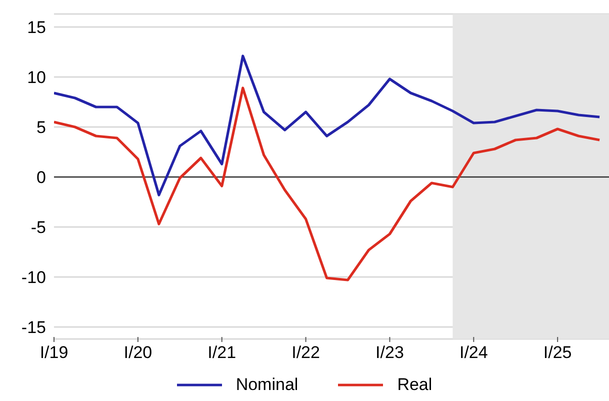  Describe the element at coordinates (54, 352) in the screenshot. I see `x-tick-label: I/19` at that location.